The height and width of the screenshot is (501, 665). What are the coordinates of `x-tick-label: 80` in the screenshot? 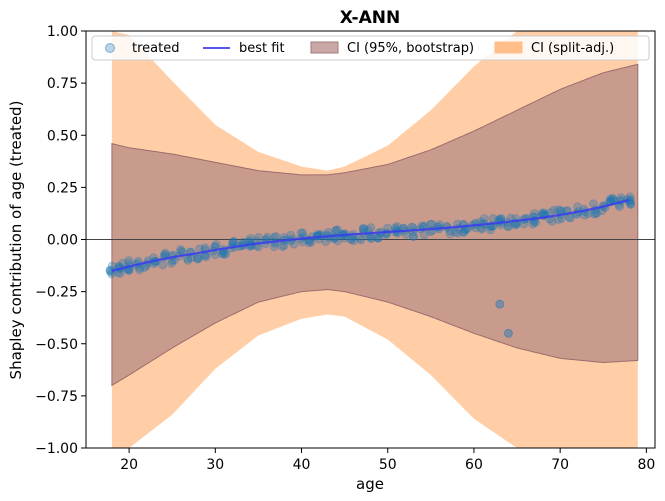 It's located at (646, 465).